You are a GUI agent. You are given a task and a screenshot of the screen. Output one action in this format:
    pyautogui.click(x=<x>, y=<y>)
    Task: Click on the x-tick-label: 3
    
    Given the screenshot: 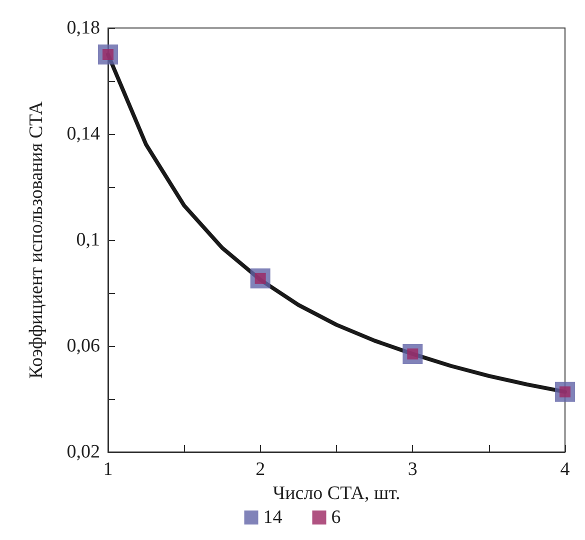 What is the action you would take?
    pyautogui.click(x=413, y=469)
    